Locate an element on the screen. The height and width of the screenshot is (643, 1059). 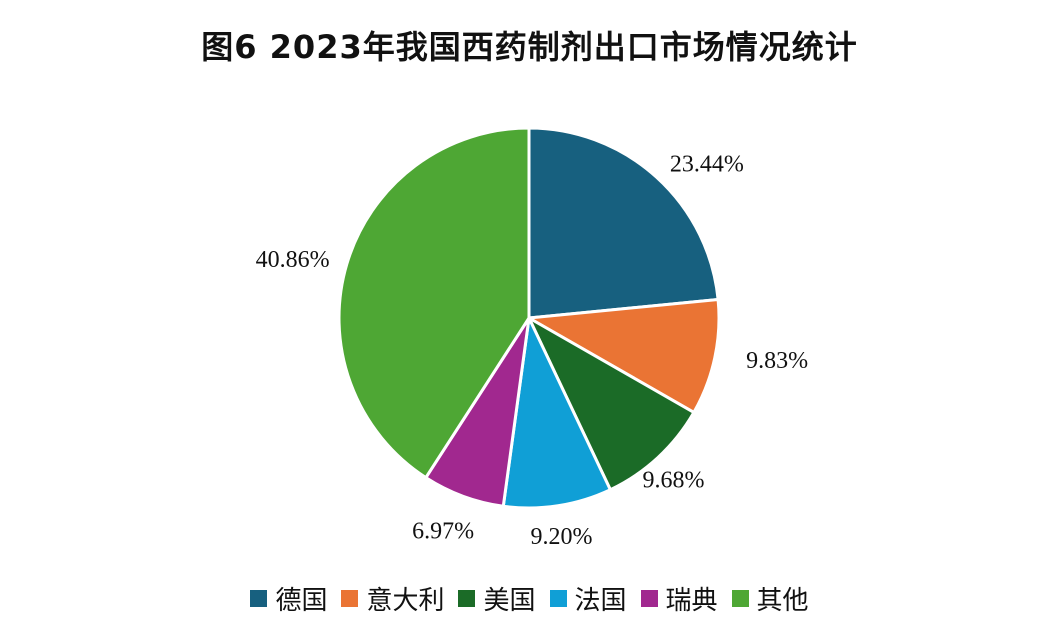
legend-label: 其他 is located at coordinates (782, 601).